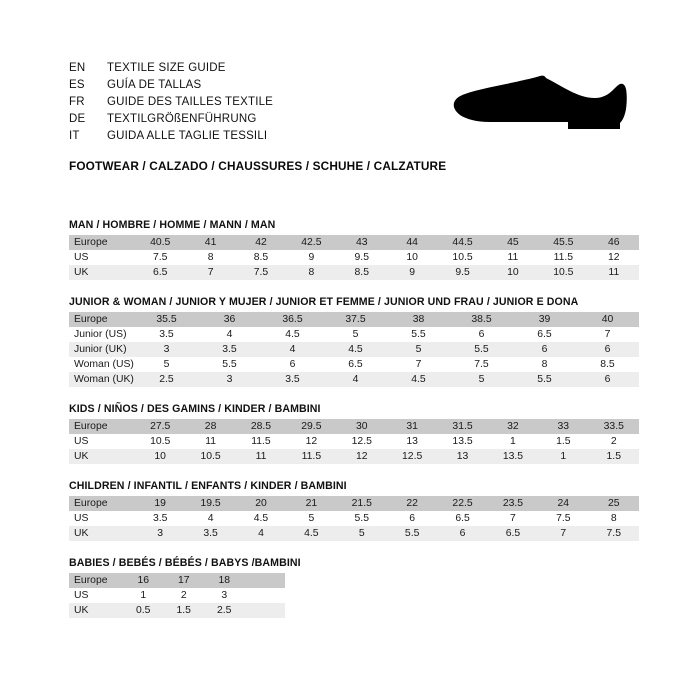  I want to click on table-header-row: Europe 40.5 41 42 42.5 43 44 44.5 45 45.5 46, so click(354, 242).